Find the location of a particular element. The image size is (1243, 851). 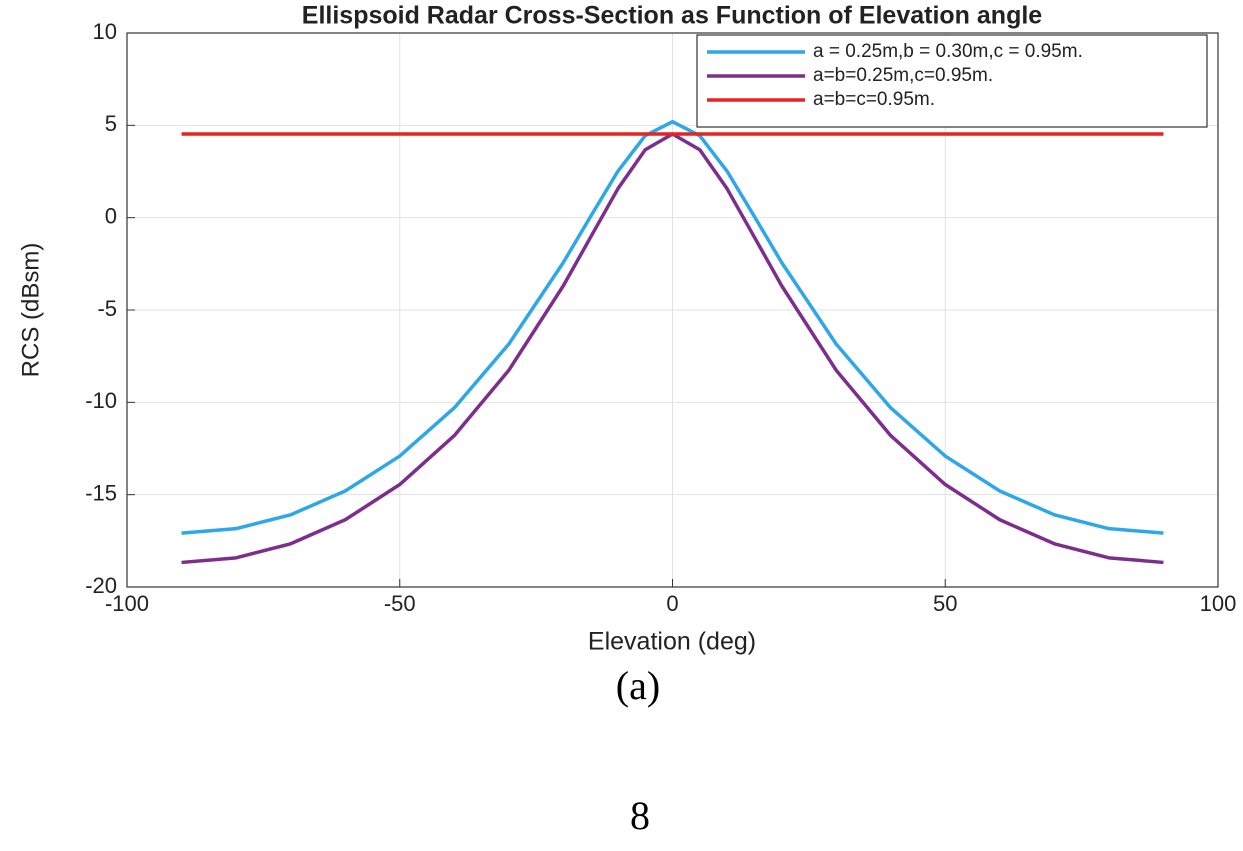

y-tick-label: -20 is located at coordinates (101, 585).